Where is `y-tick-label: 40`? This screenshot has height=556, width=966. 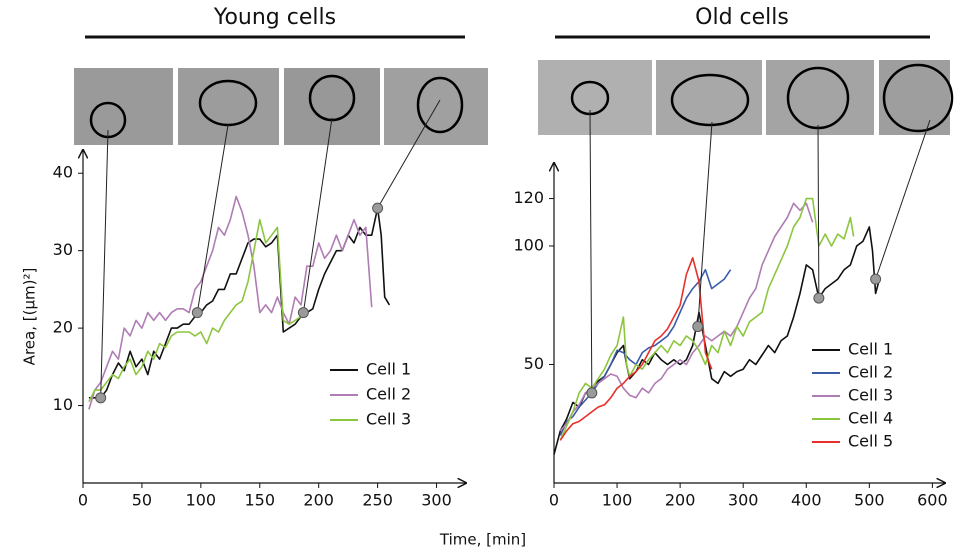
y-tick-label: 40 is located at coordinates (63, 172).